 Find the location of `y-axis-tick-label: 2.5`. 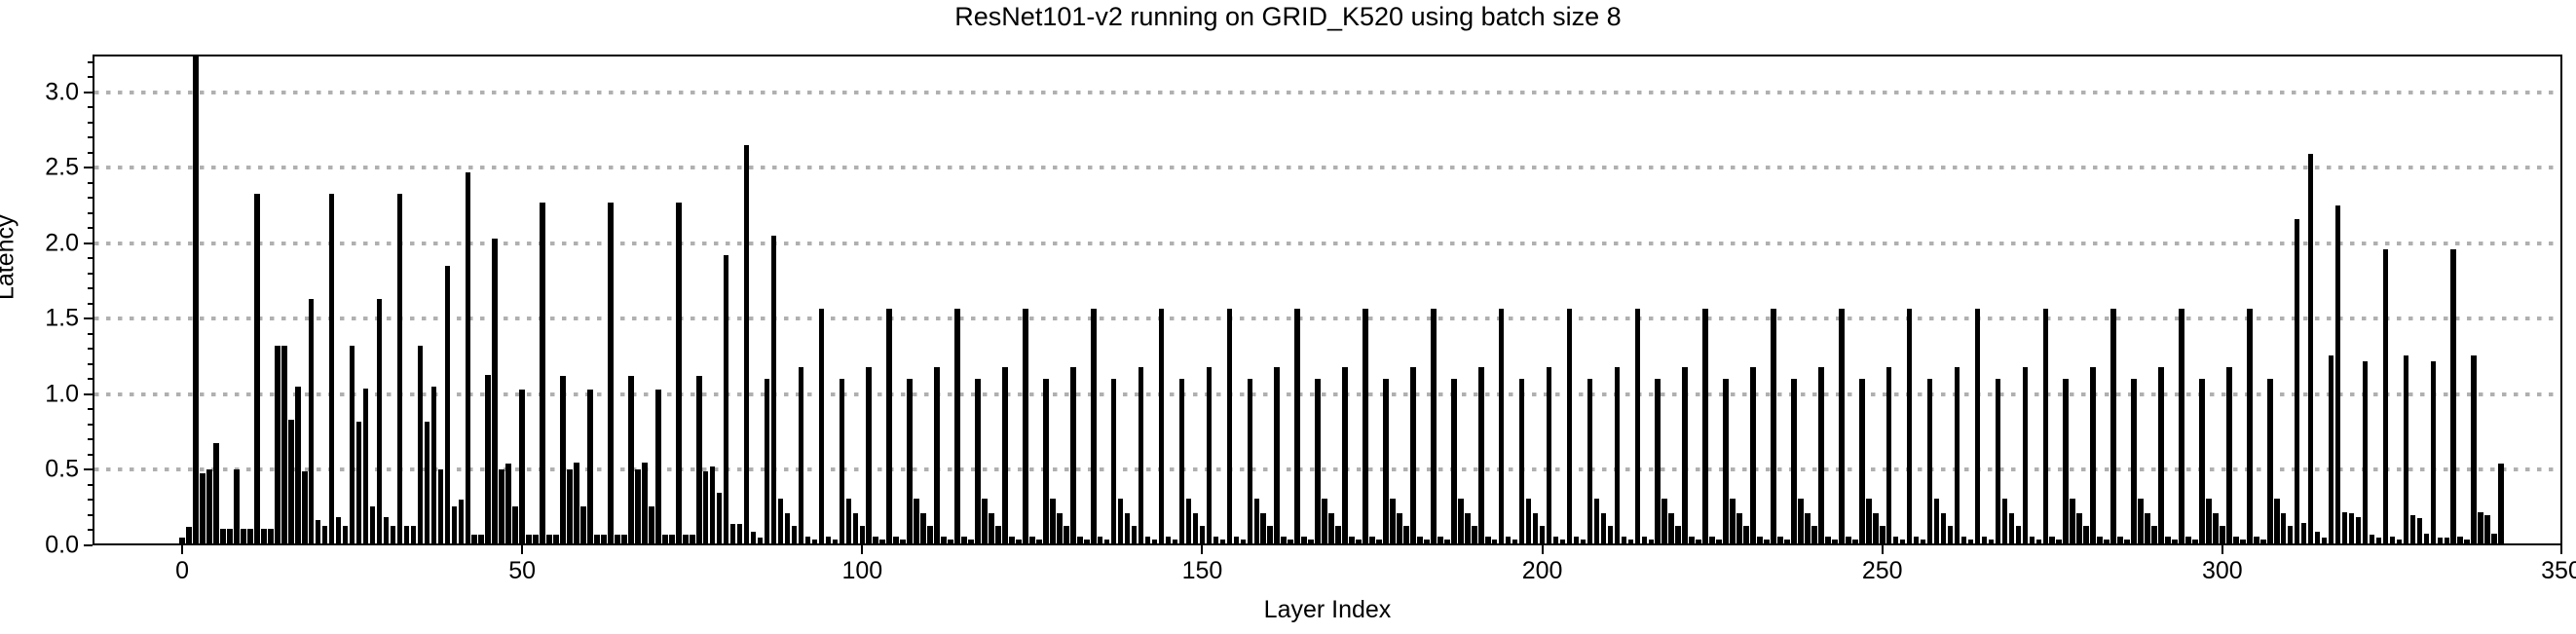

y-axis-tick-label: 2.5 is located at coordinates (62, 167).